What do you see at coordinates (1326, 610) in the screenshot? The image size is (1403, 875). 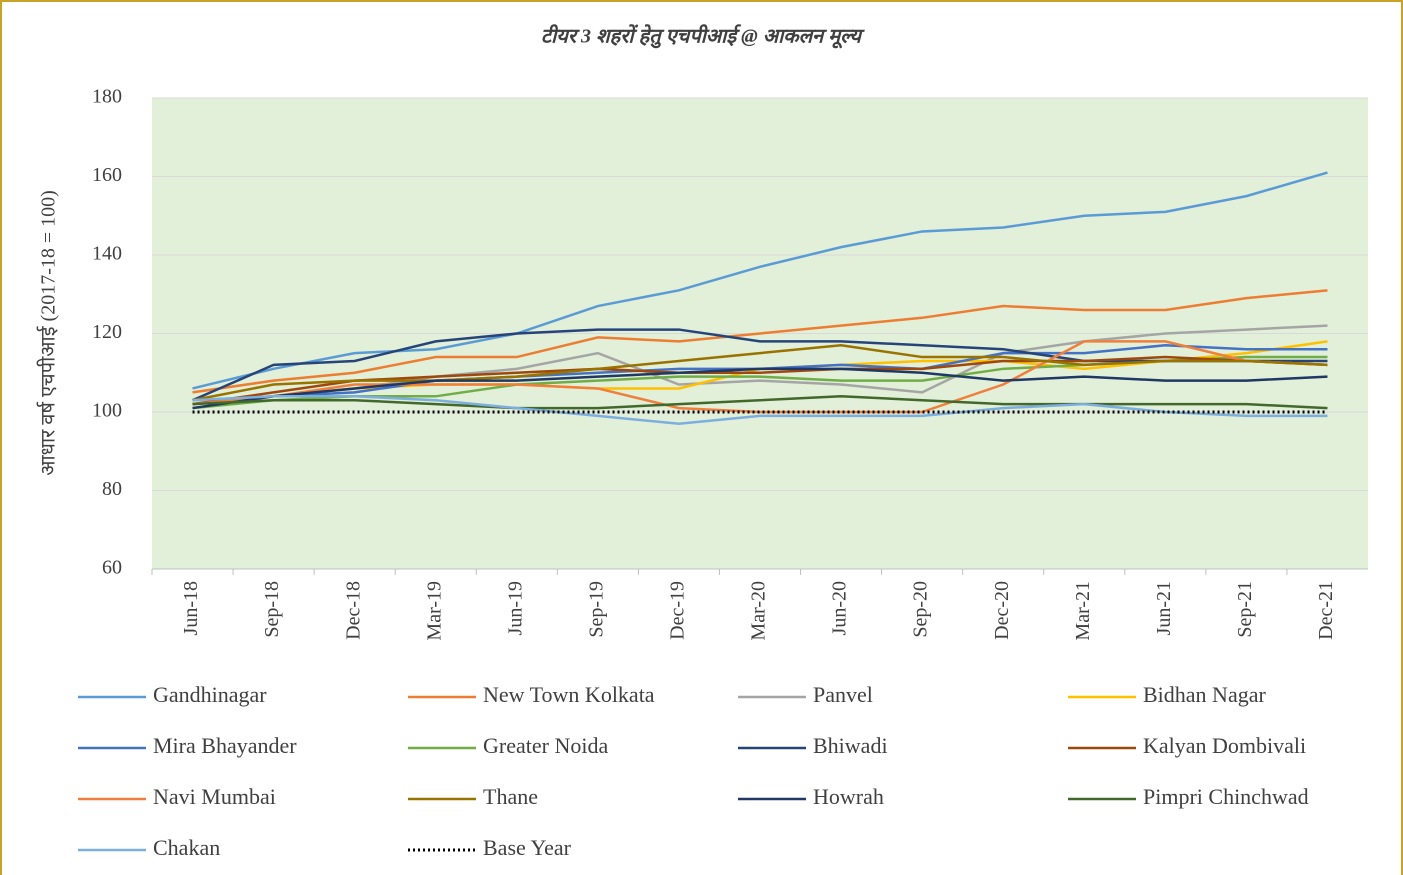 I see `x-tick-label: Dec-21` at bounding box center [1326, 610].